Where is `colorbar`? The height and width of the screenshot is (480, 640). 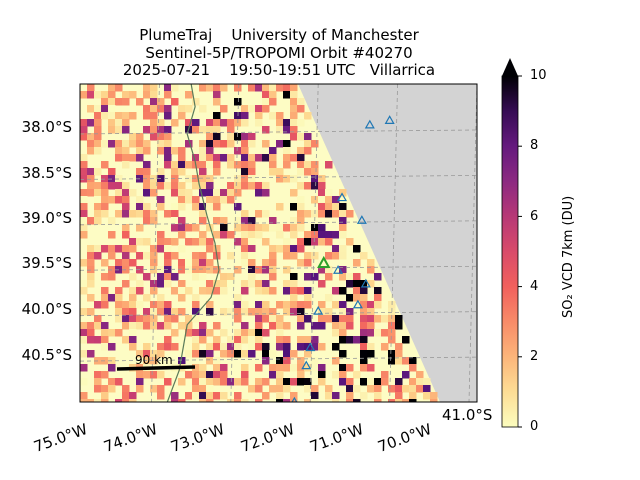
colorbar is located at coordinates (510, 251).